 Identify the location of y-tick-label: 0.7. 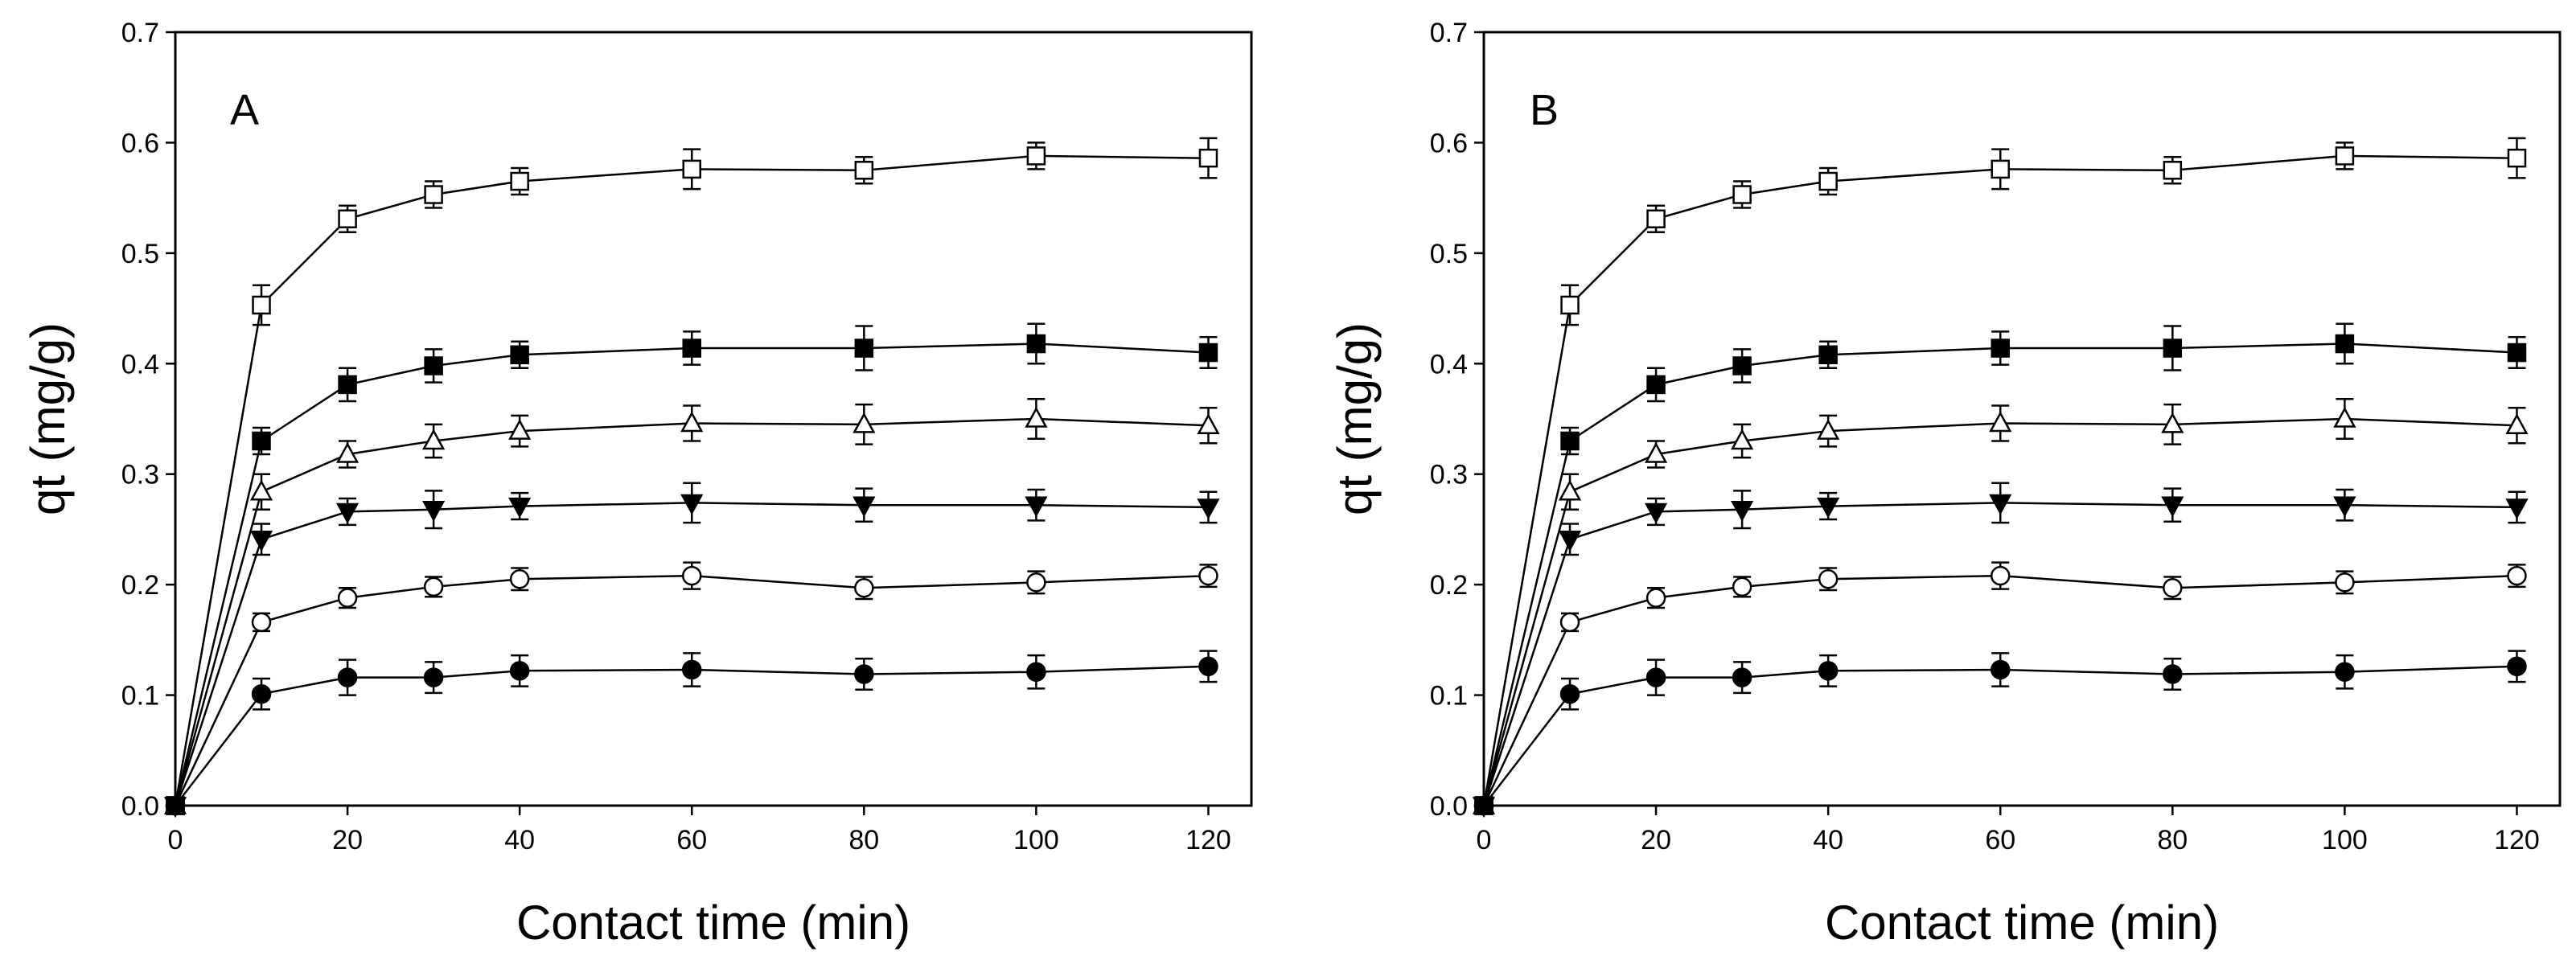
(140, 33).